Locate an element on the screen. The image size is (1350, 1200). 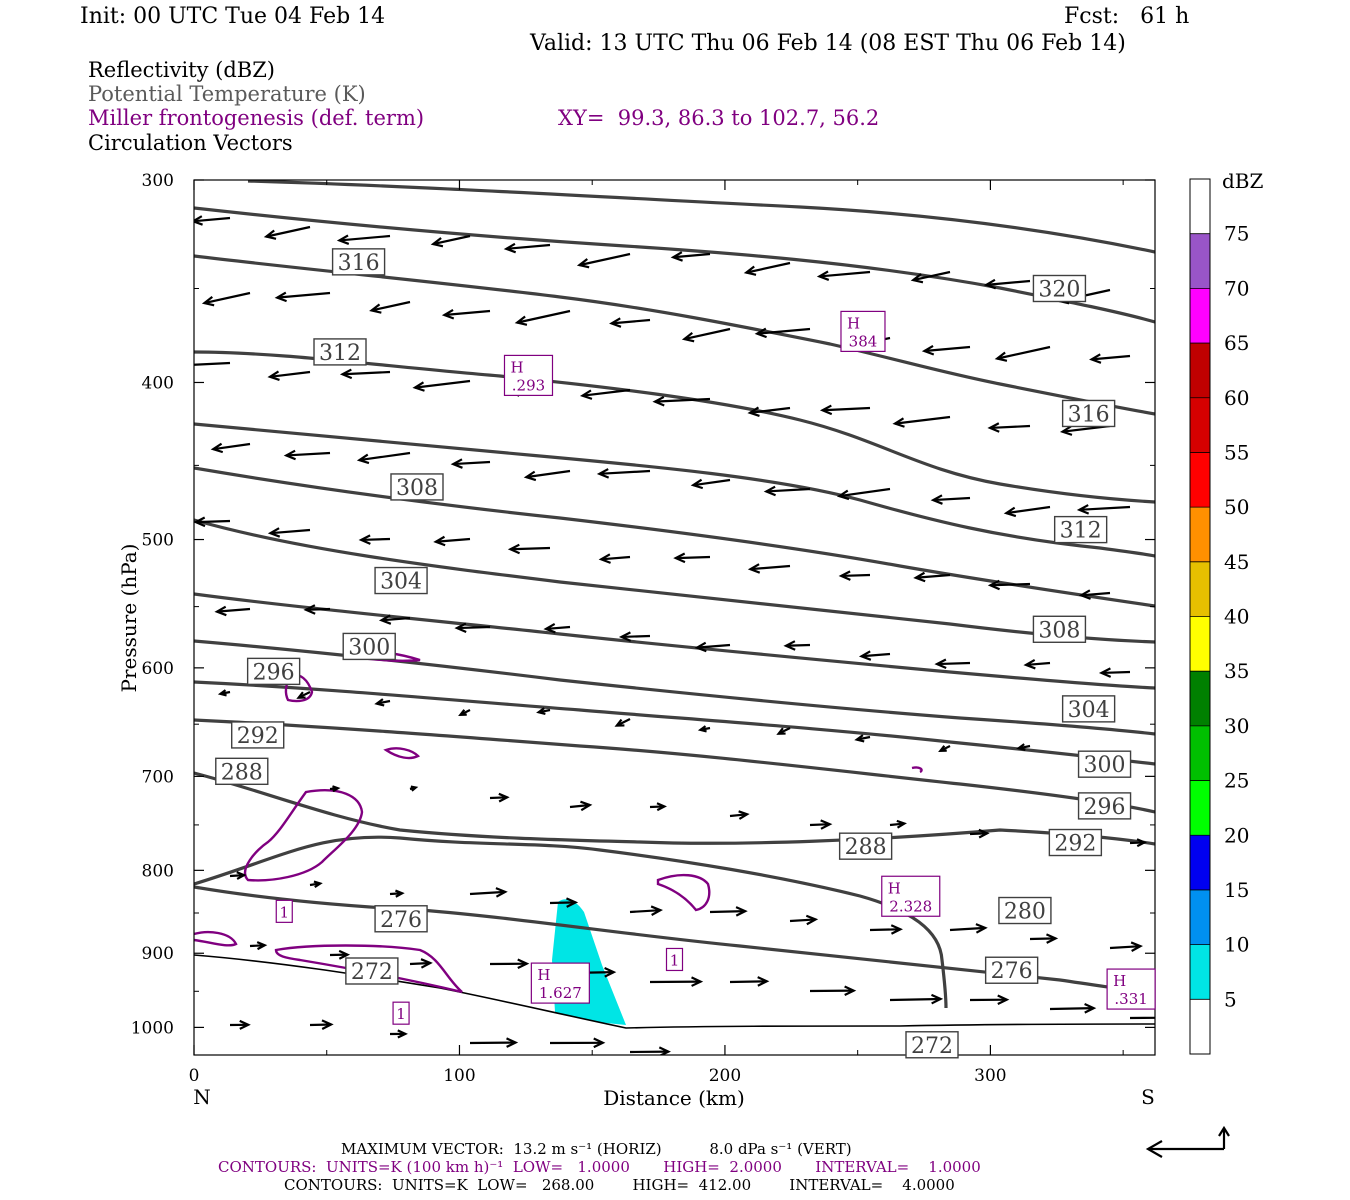
legend-theta: Potential Temperature (K) is located at coordinates (227, 94).